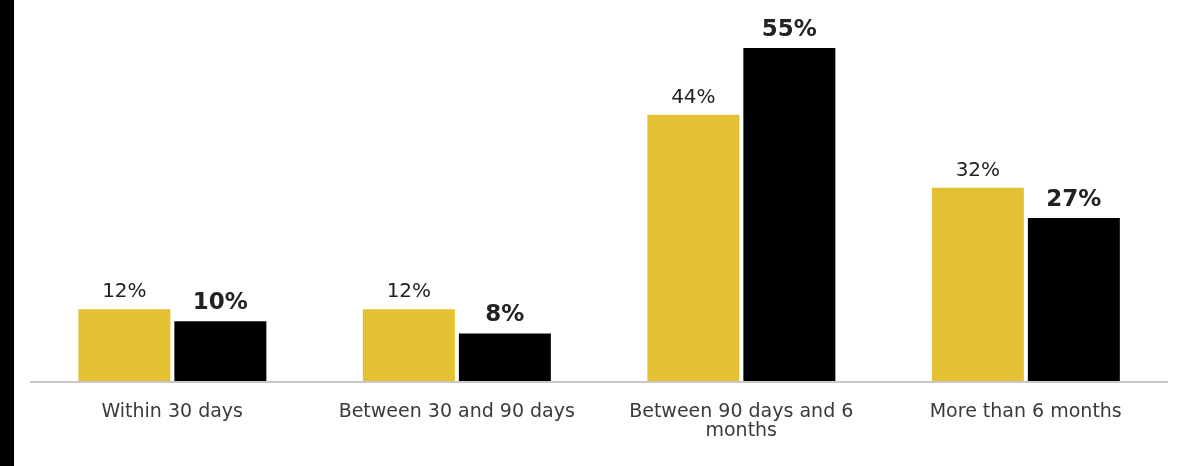 Image resolution: width=1178 pixels, height=466 pixels. Describe the element at coordinates (172, 410) in the screenshot. I see `x-tick-label: Within 30 days` at that location.